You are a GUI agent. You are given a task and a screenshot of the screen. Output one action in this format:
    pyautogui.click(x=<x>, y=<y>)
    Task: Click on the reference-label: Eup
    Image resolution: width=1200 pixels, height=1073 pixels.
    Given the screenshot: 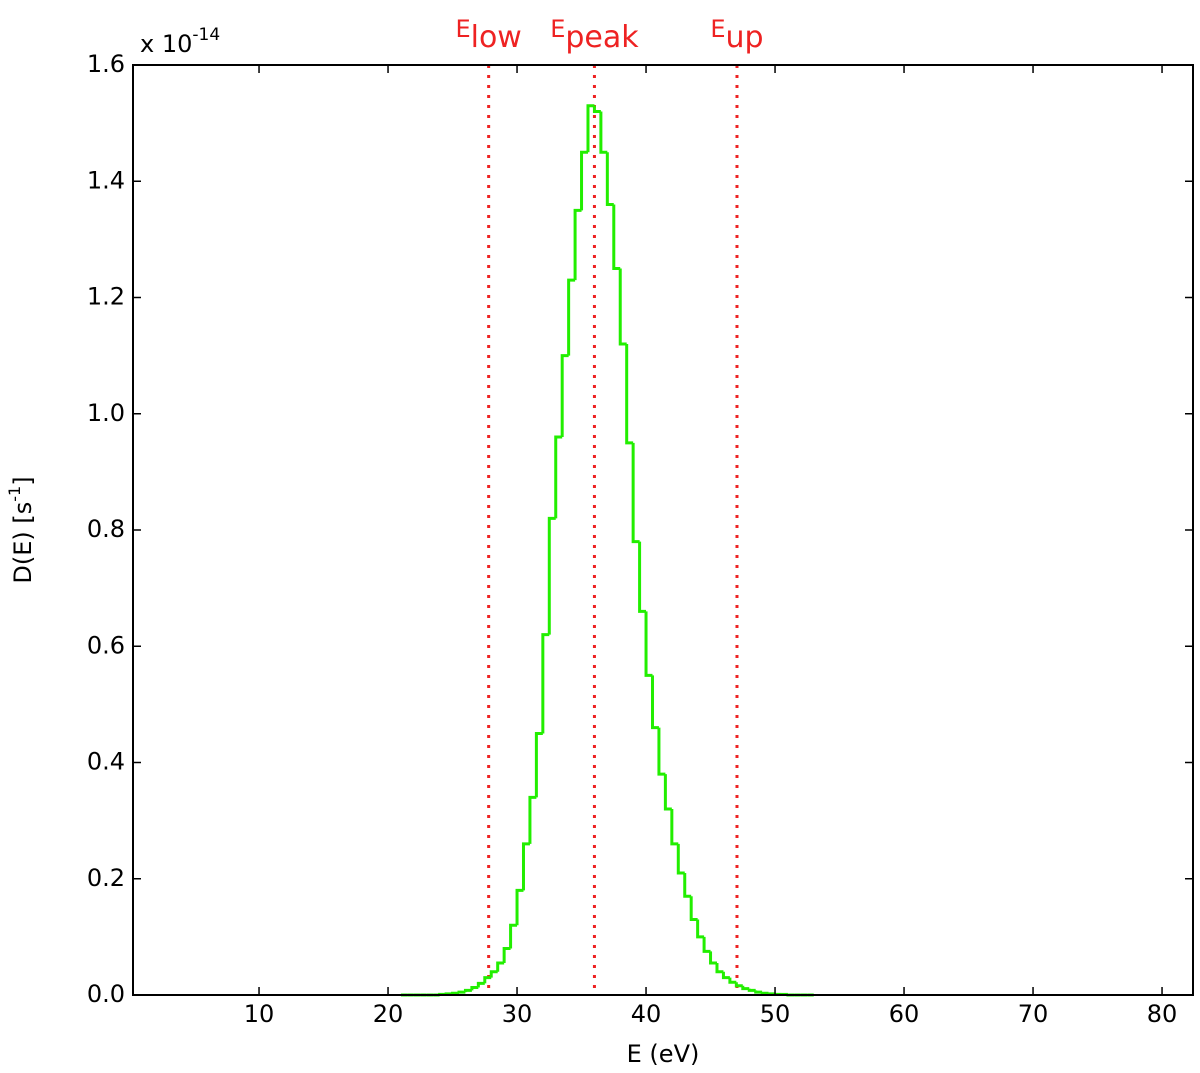 What is the action you would take?
    pyautogui.click(x=736, y=35)
    